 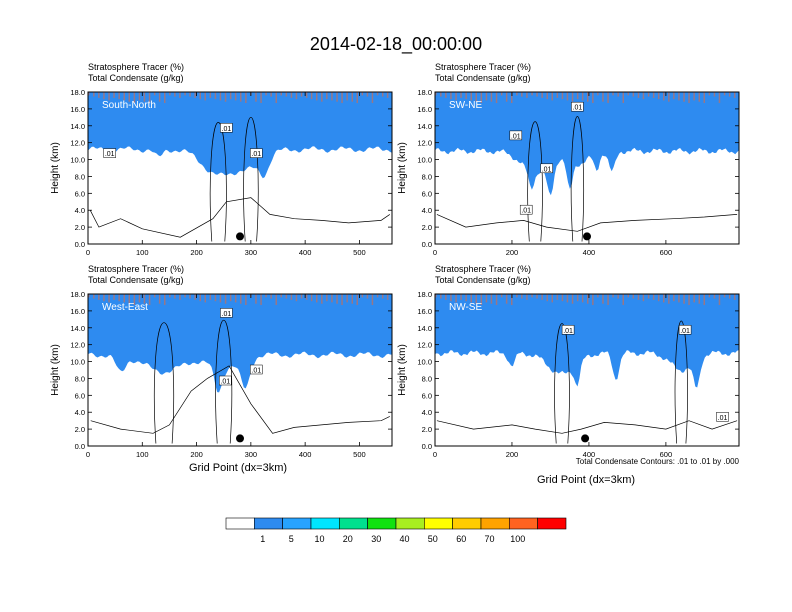 What do you see at coordinates (142, 252) in the screenshot?
I see `x-tick-label: 100` at bounding box center [142, 252].